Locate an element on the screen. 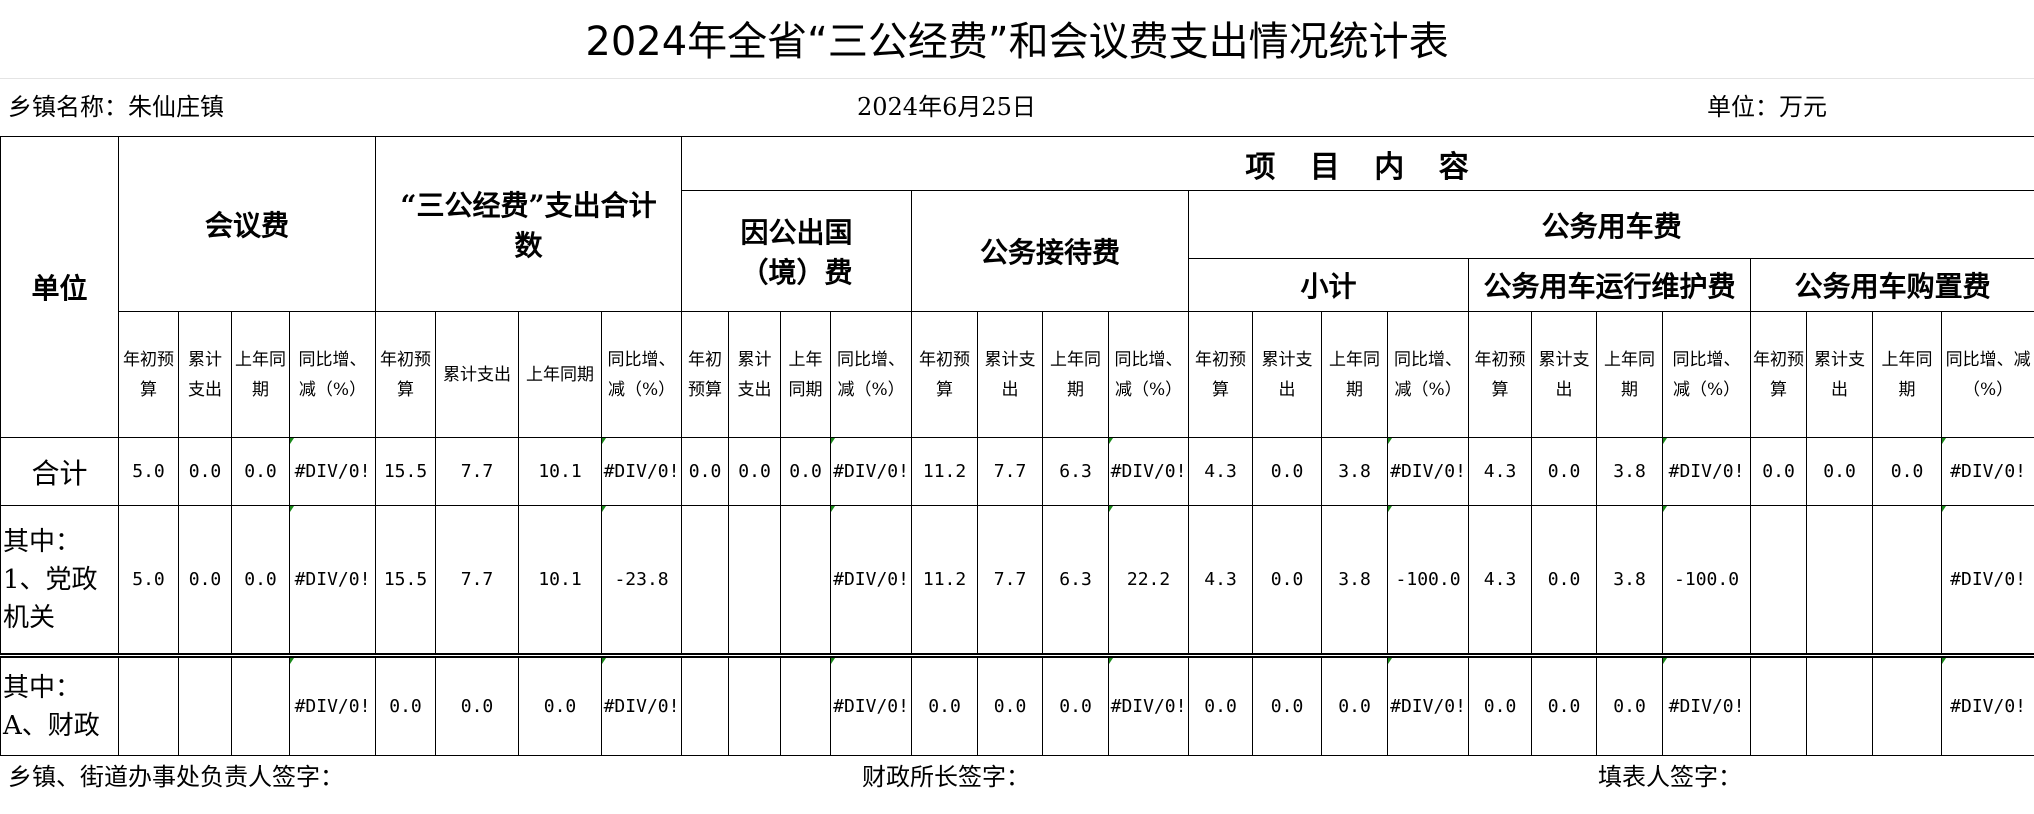 The image size is (2034, 814). subheader-cell: 年初预算 is located at coordinates (945, 374).